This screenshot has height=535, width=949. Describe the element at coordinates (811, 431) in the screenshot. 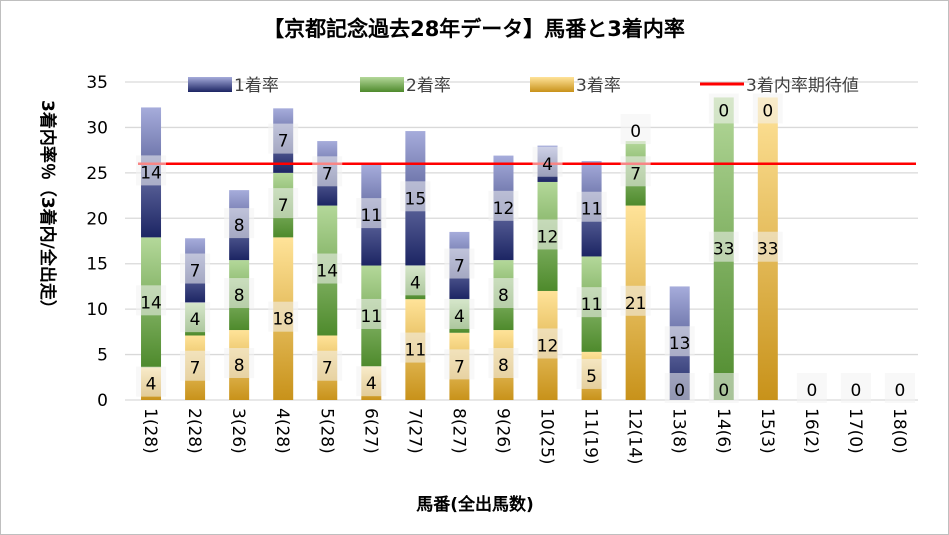

I see `x-tick-label: 16(2)` at that location.